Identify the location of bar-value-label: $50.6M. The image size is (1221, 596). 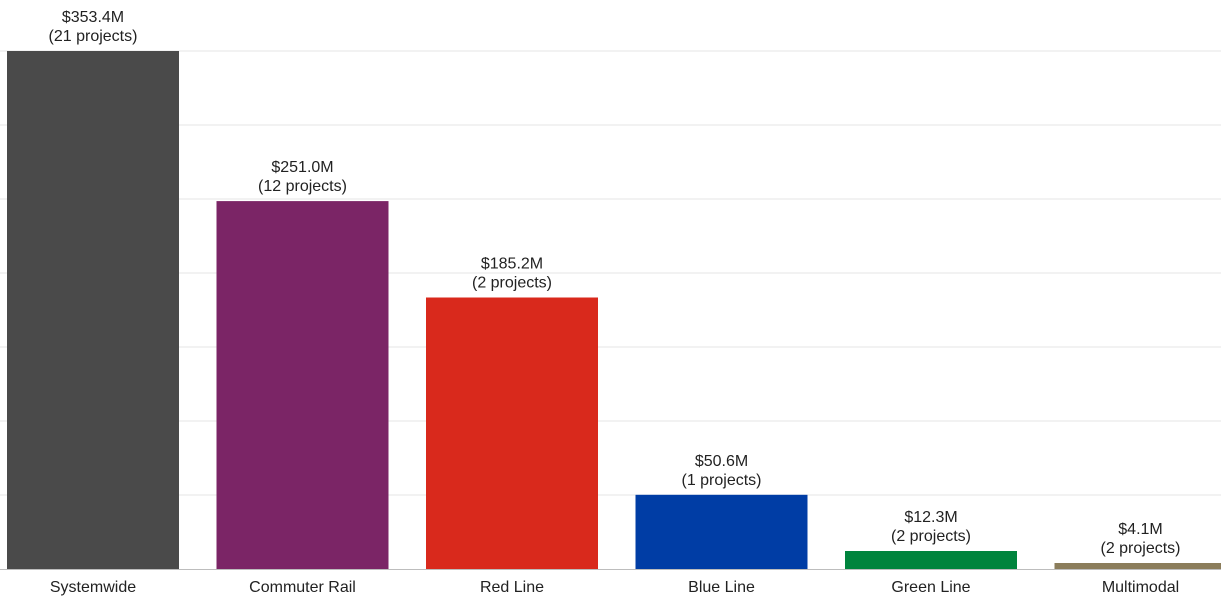
(721, 461).